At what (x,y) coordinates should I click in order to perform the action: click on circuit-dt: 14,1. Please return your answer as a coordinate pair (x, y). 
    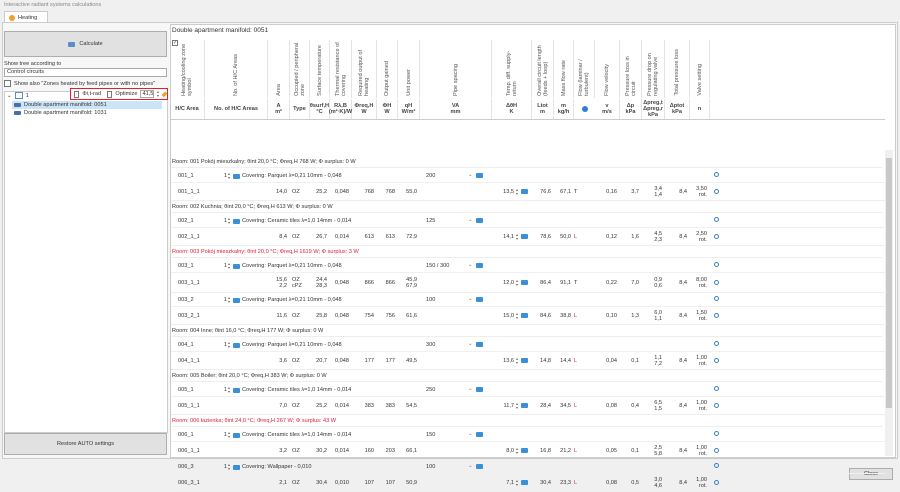
    Looking at the image, I should click on (508, 236).